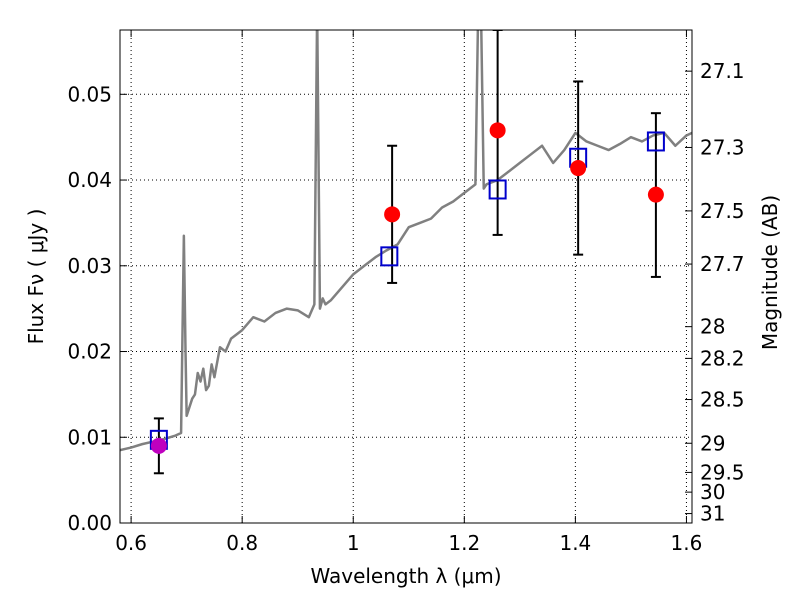  Describe the element at coordinates (89, 437) in the screenshot. I see `y-tick-label: 0.01` at that location.